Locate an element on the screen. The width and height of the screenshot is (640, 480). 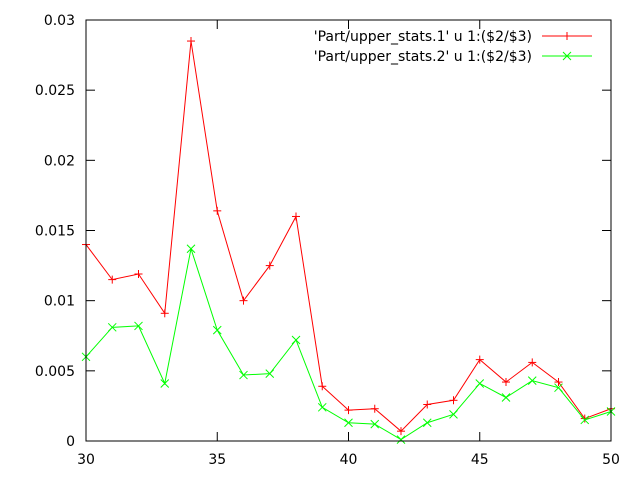
y-tick-label: 0.025 is located at coordinates (55, 91).